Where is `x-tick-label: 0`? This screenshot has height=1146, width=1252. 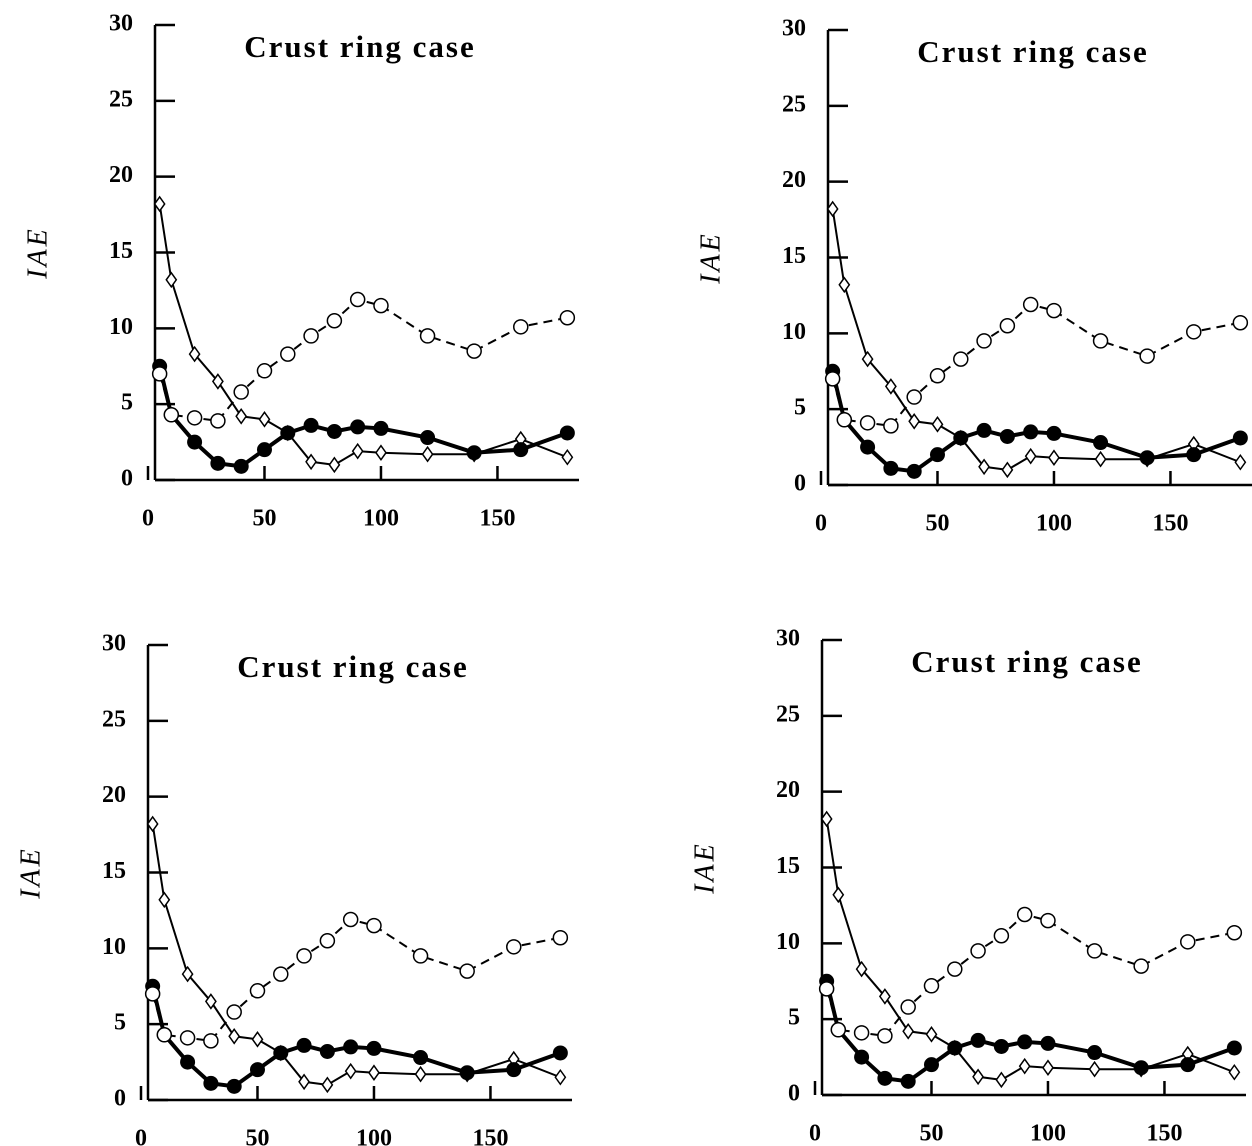
x-tick-label: 0 is located at coordinates (815, 1133).